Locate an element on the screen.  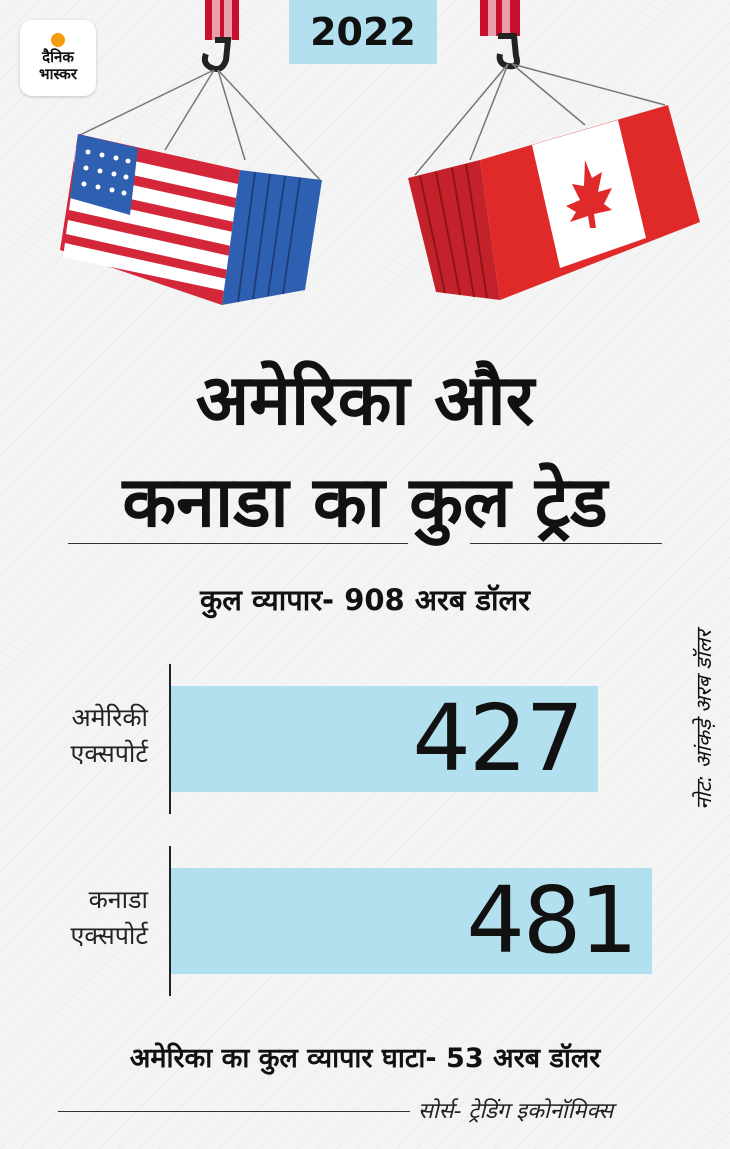
canada-flag-container-icon is located at coordinates (554, 202).